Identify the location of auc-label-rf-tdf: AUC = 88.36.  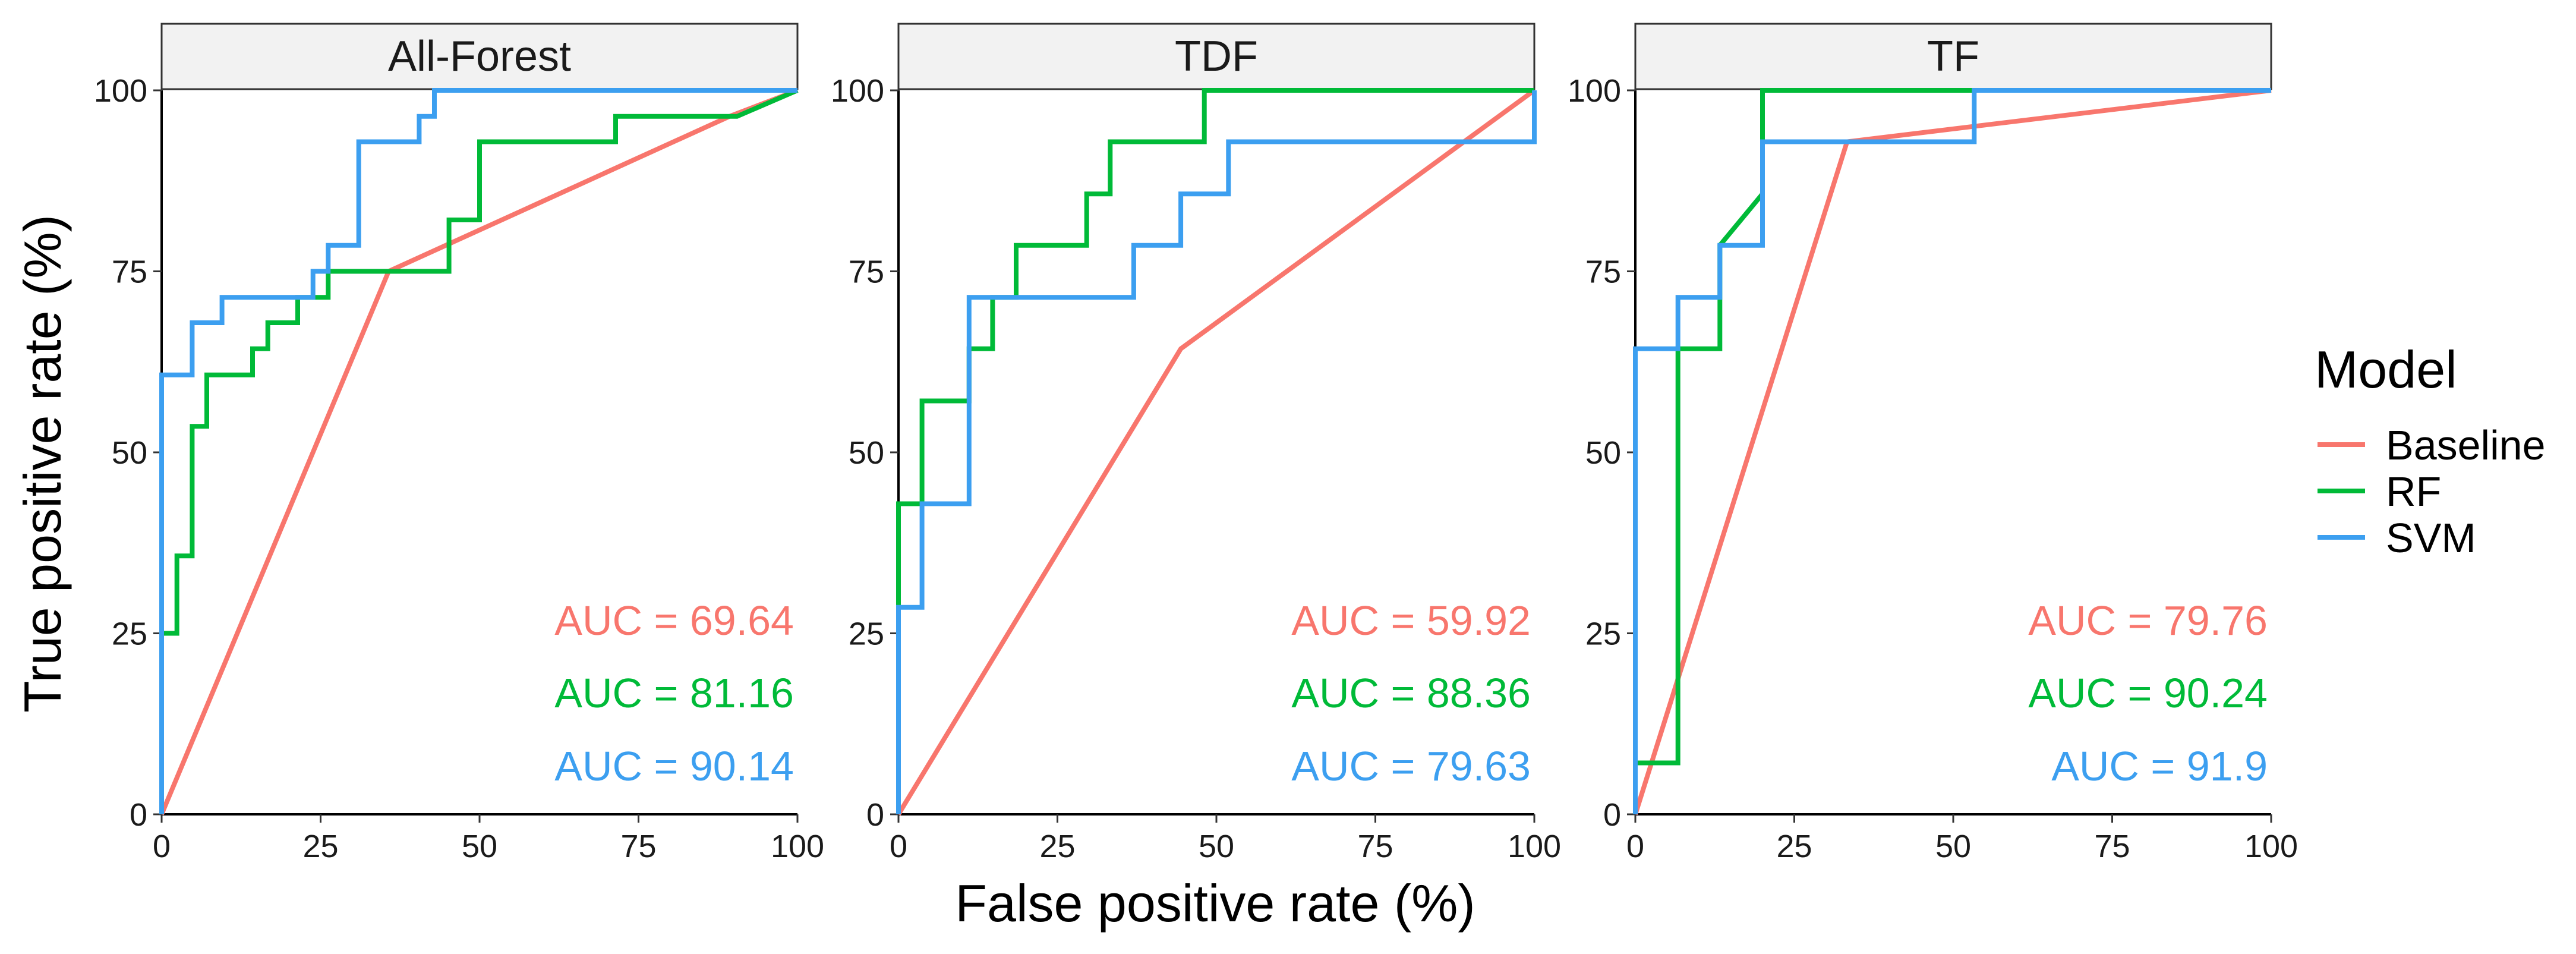
(1411, 693).